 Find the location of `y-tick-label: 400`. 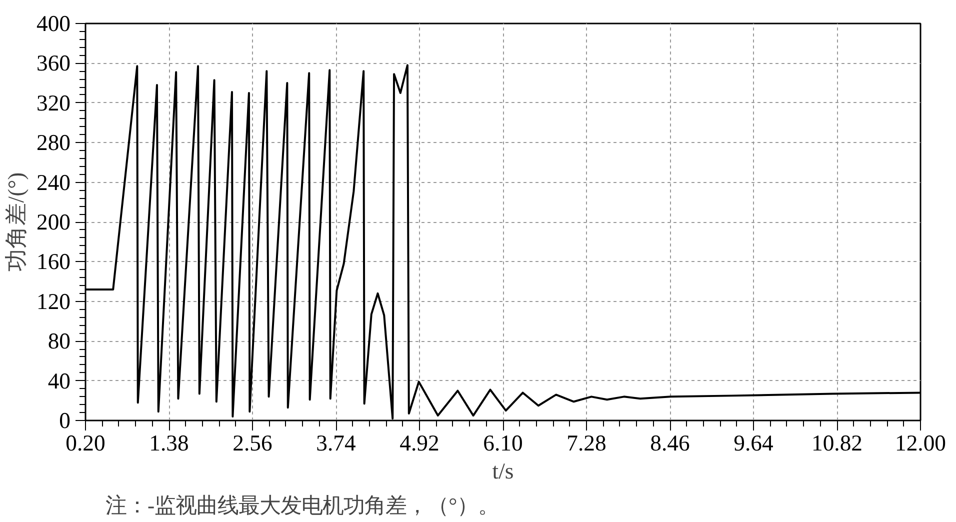

y-tick-label: 400 is located at coordinates (53, 23).